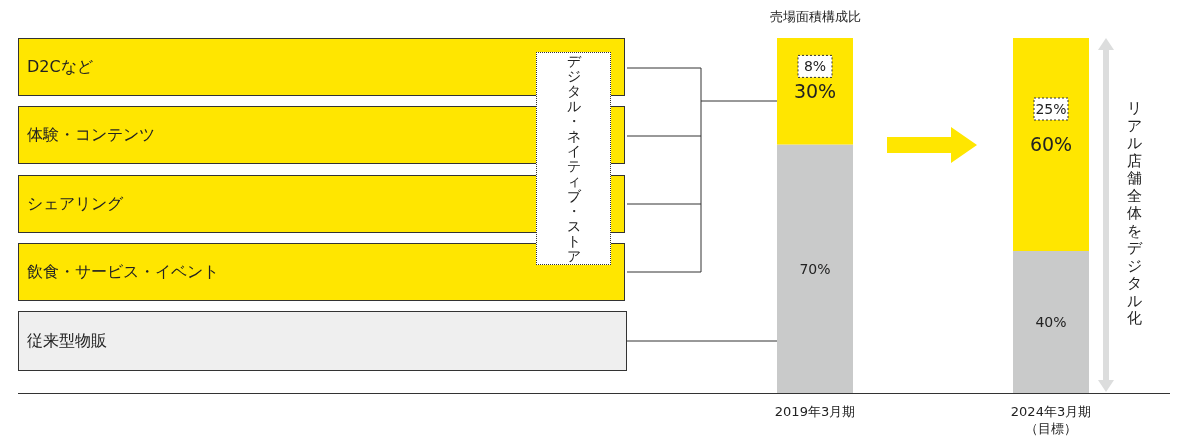 The image size is (1184, 441). Describe the element at coordinates (91, 134) in the screenshot. I see `text: 体験・コンテンツ` at that location.